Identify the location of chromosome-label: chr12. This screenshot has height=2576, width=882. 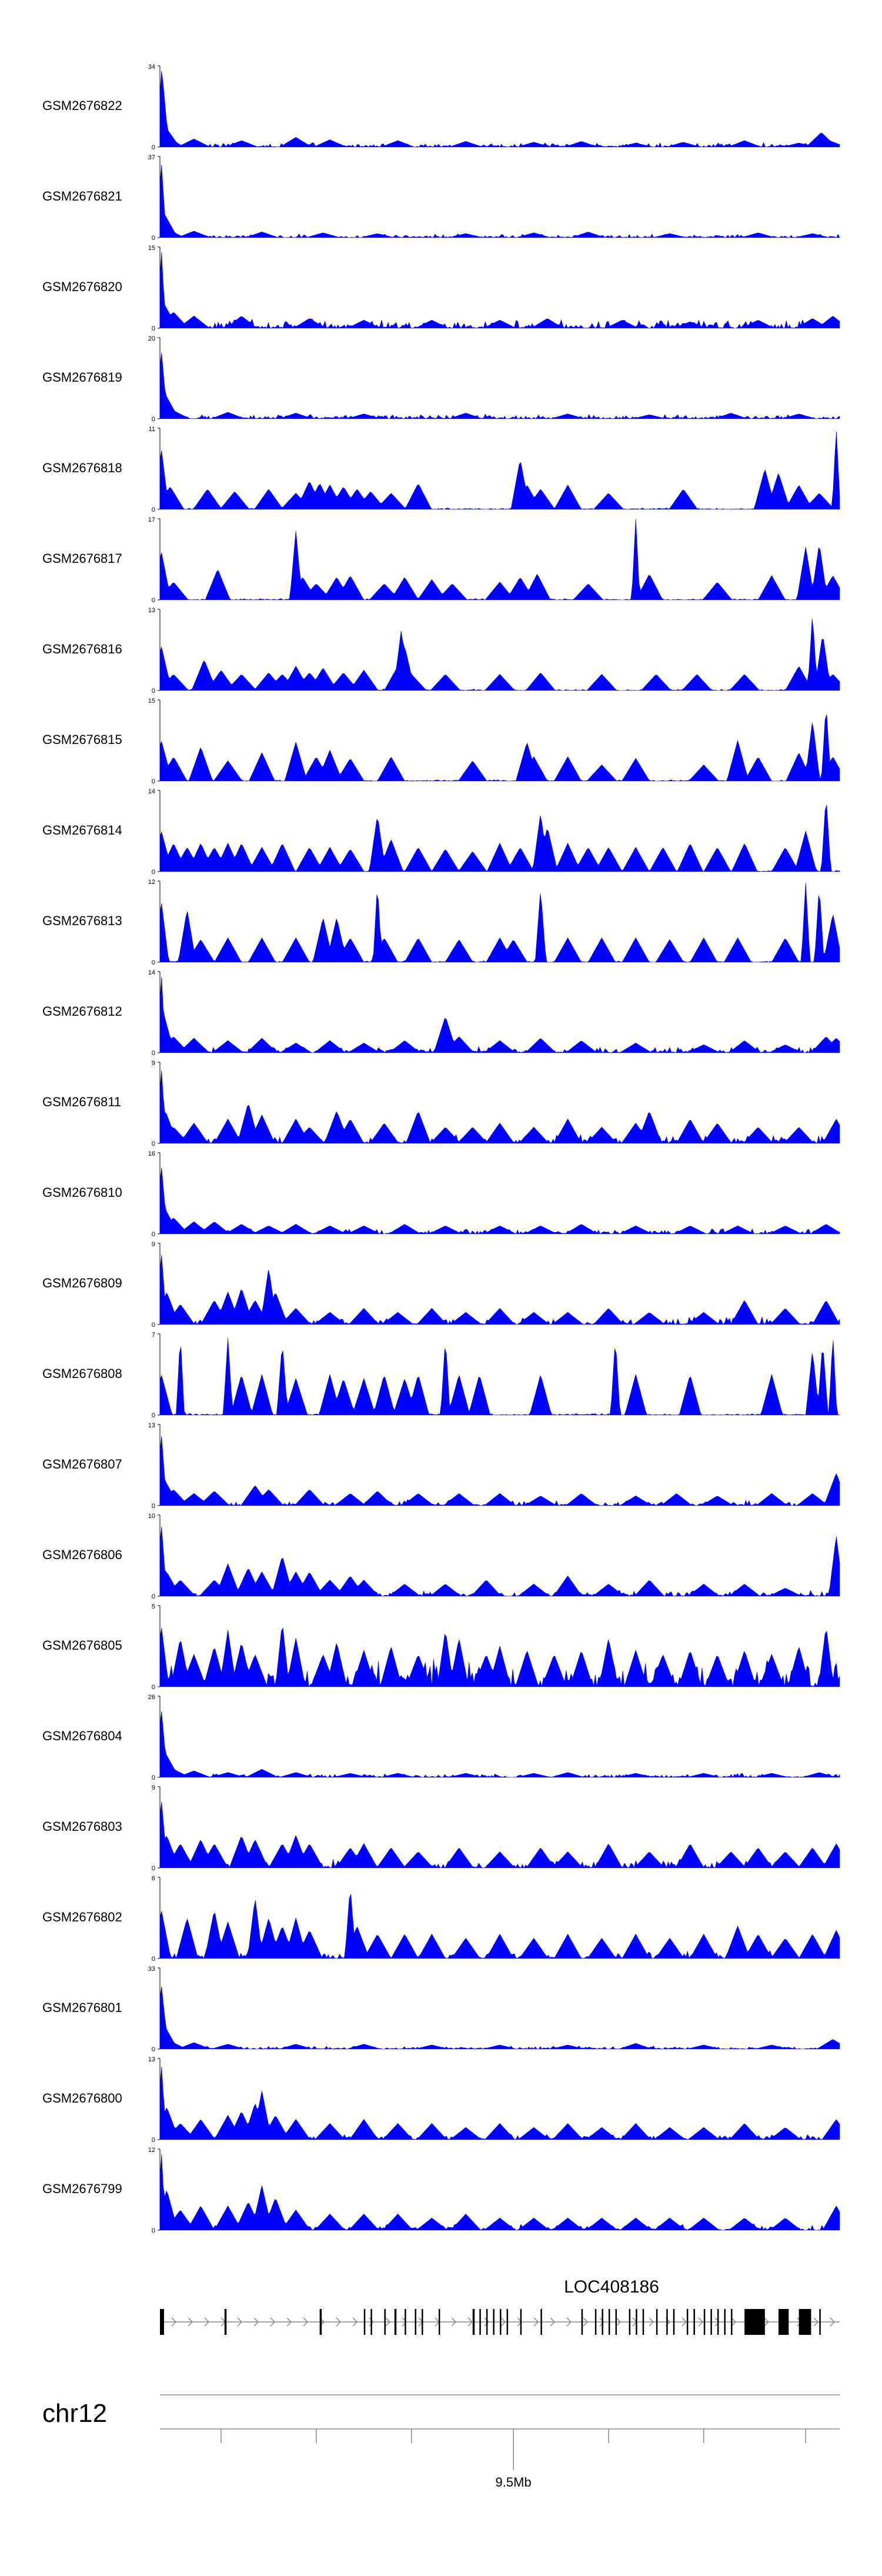
(74, 2413).